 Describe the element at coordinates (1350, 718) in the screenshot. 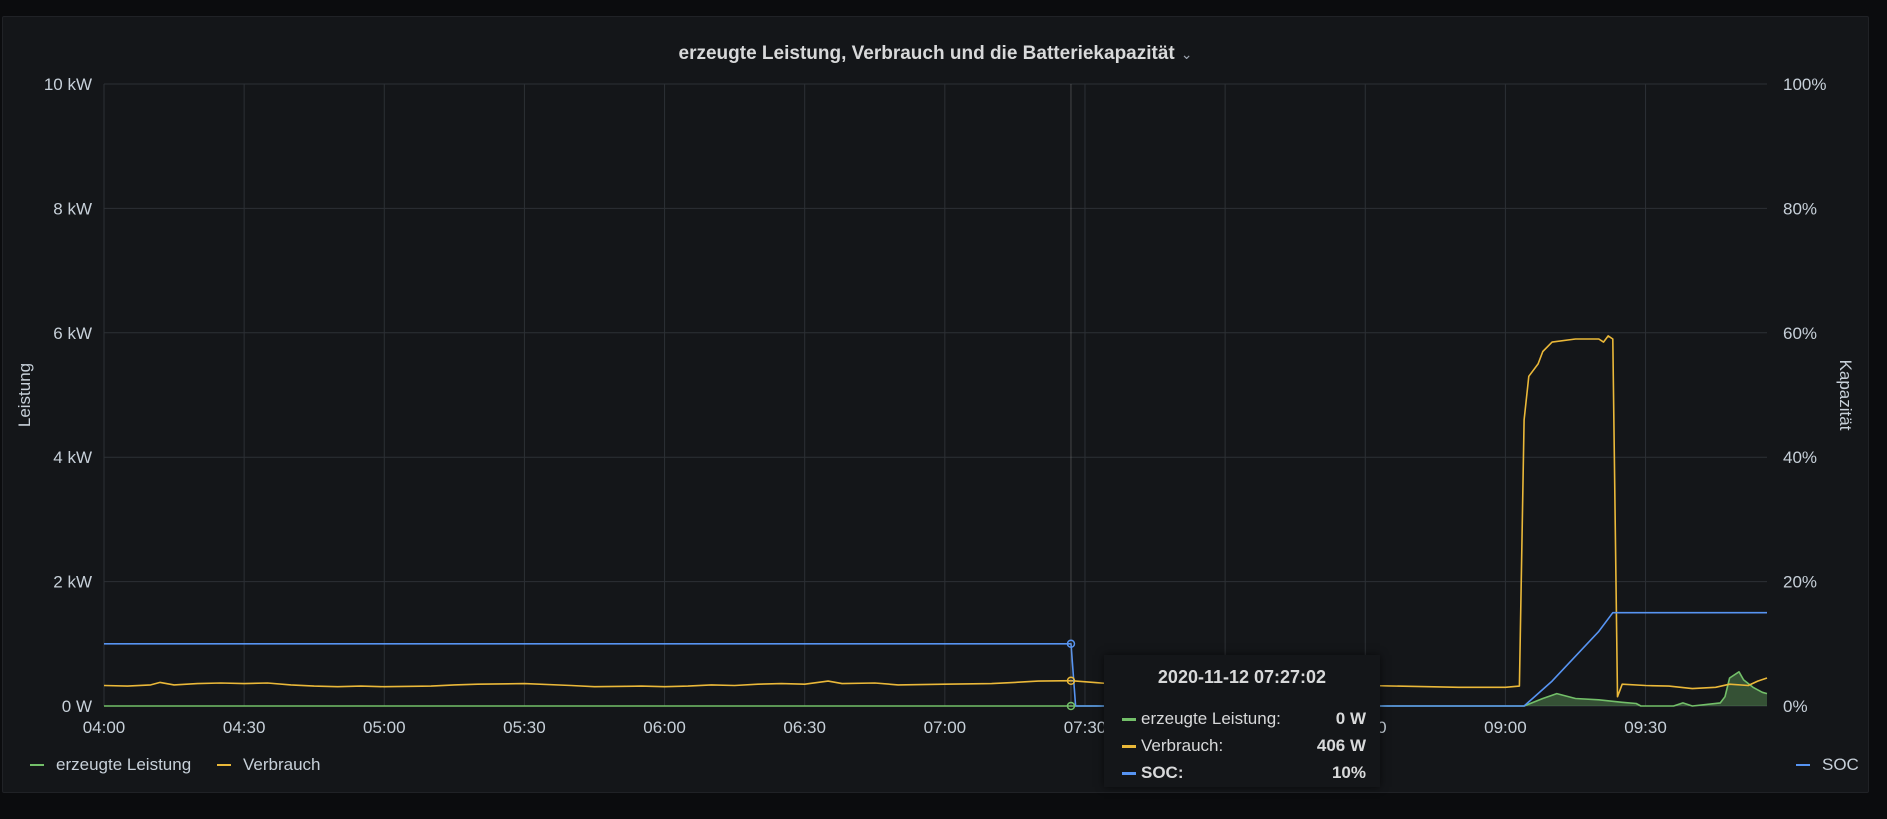

I see `tooltip-value: 0 W` at that location.